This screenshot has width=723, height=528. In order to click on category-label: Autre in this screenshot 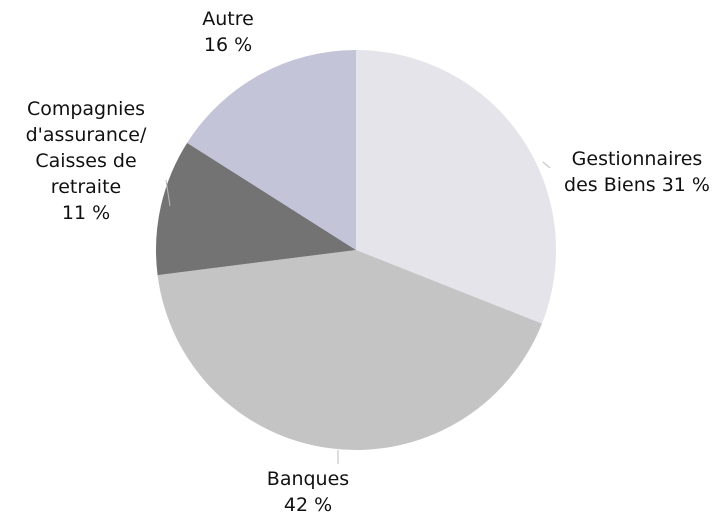, I will do `click(228, 19)`.